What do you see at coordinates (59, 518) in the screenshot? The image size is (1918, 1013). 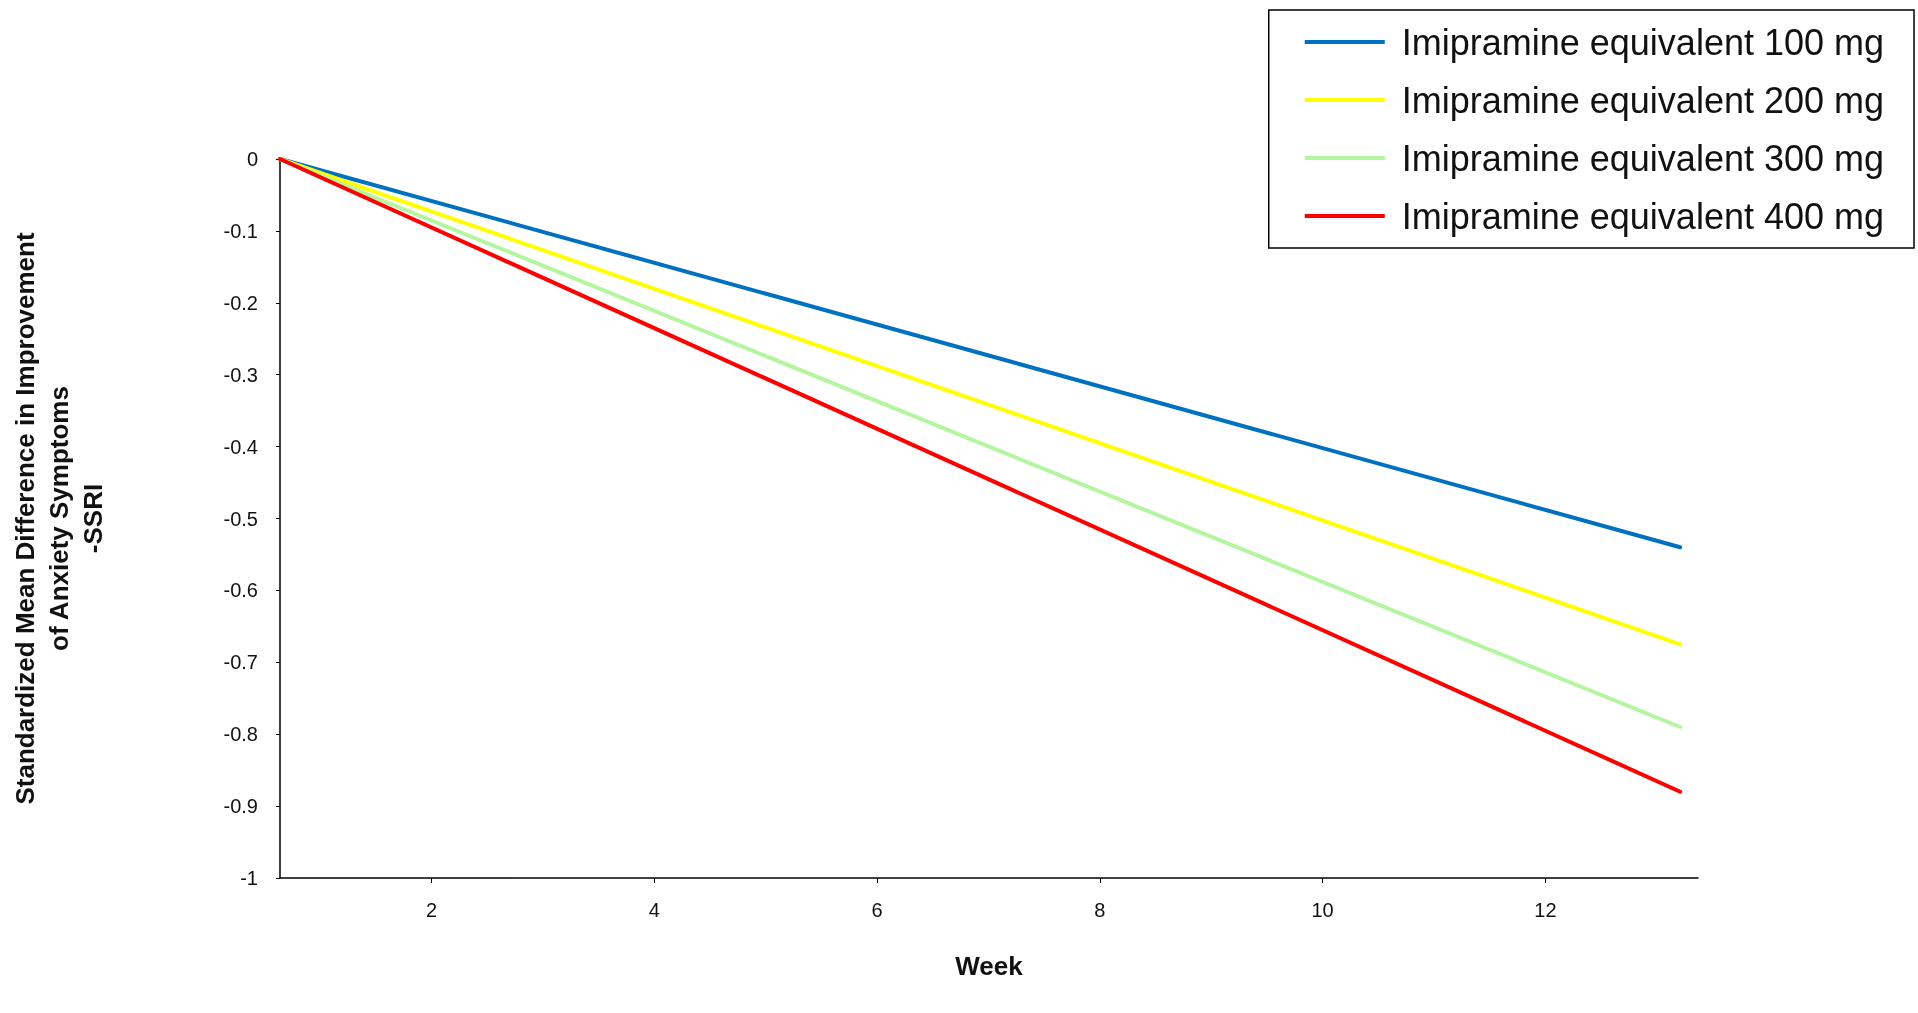 I see `y-axis-title: Standardized Mean Difference in Improvement of Anxiety Symptoms -SSRI` at bounding box center [59, 518].